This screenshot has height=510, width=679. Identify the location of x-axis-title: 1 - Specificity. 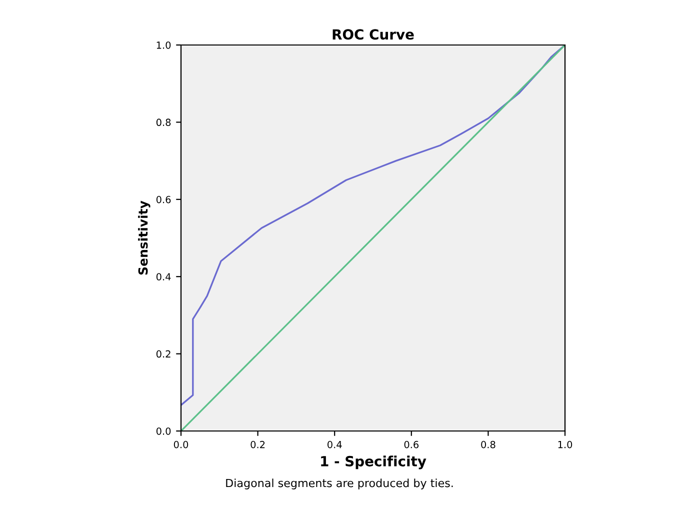
(373, 463).